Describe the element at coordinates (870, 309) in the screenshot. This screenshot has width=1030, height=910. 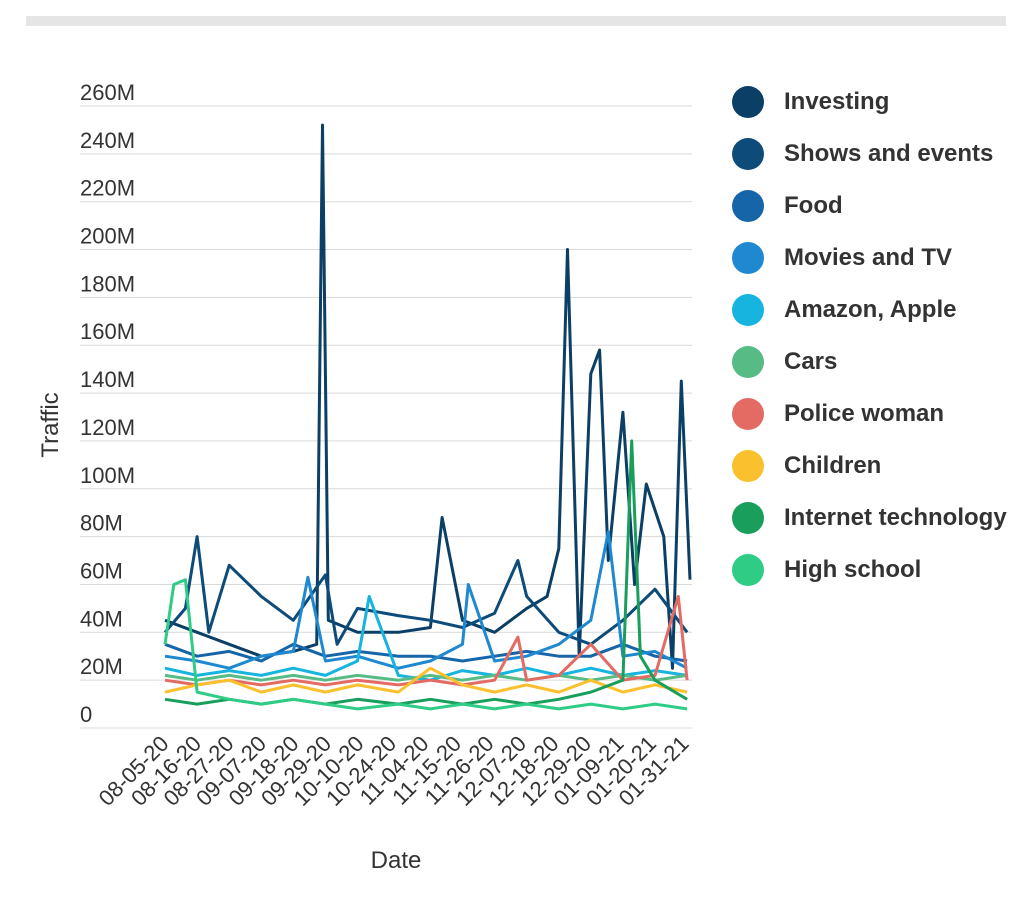
I see `legend-label: Amazon, Apple` at that location.